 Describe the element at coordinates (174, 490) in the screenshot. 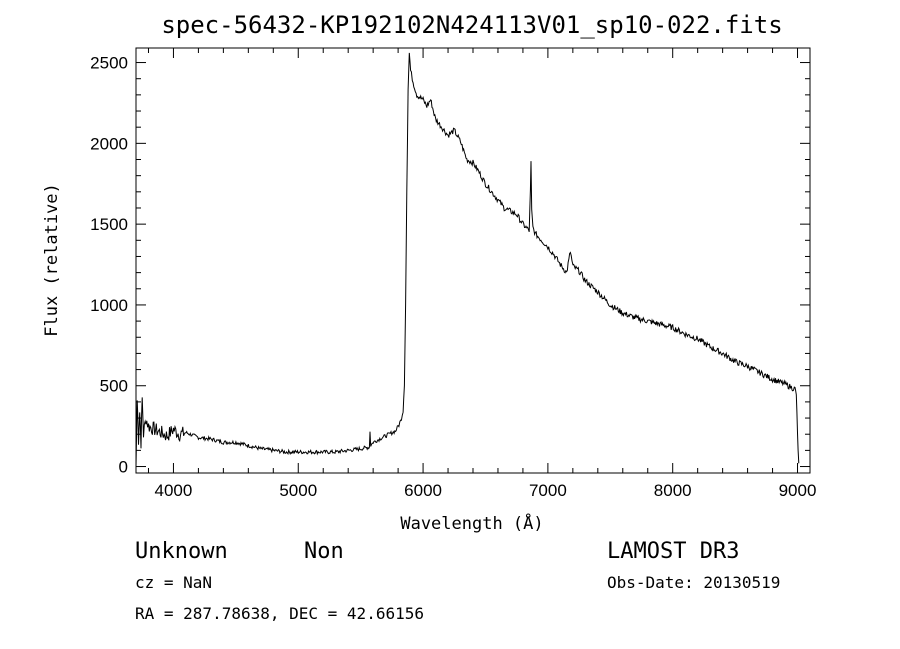

I see `x-tick-label: 4000` at that location.